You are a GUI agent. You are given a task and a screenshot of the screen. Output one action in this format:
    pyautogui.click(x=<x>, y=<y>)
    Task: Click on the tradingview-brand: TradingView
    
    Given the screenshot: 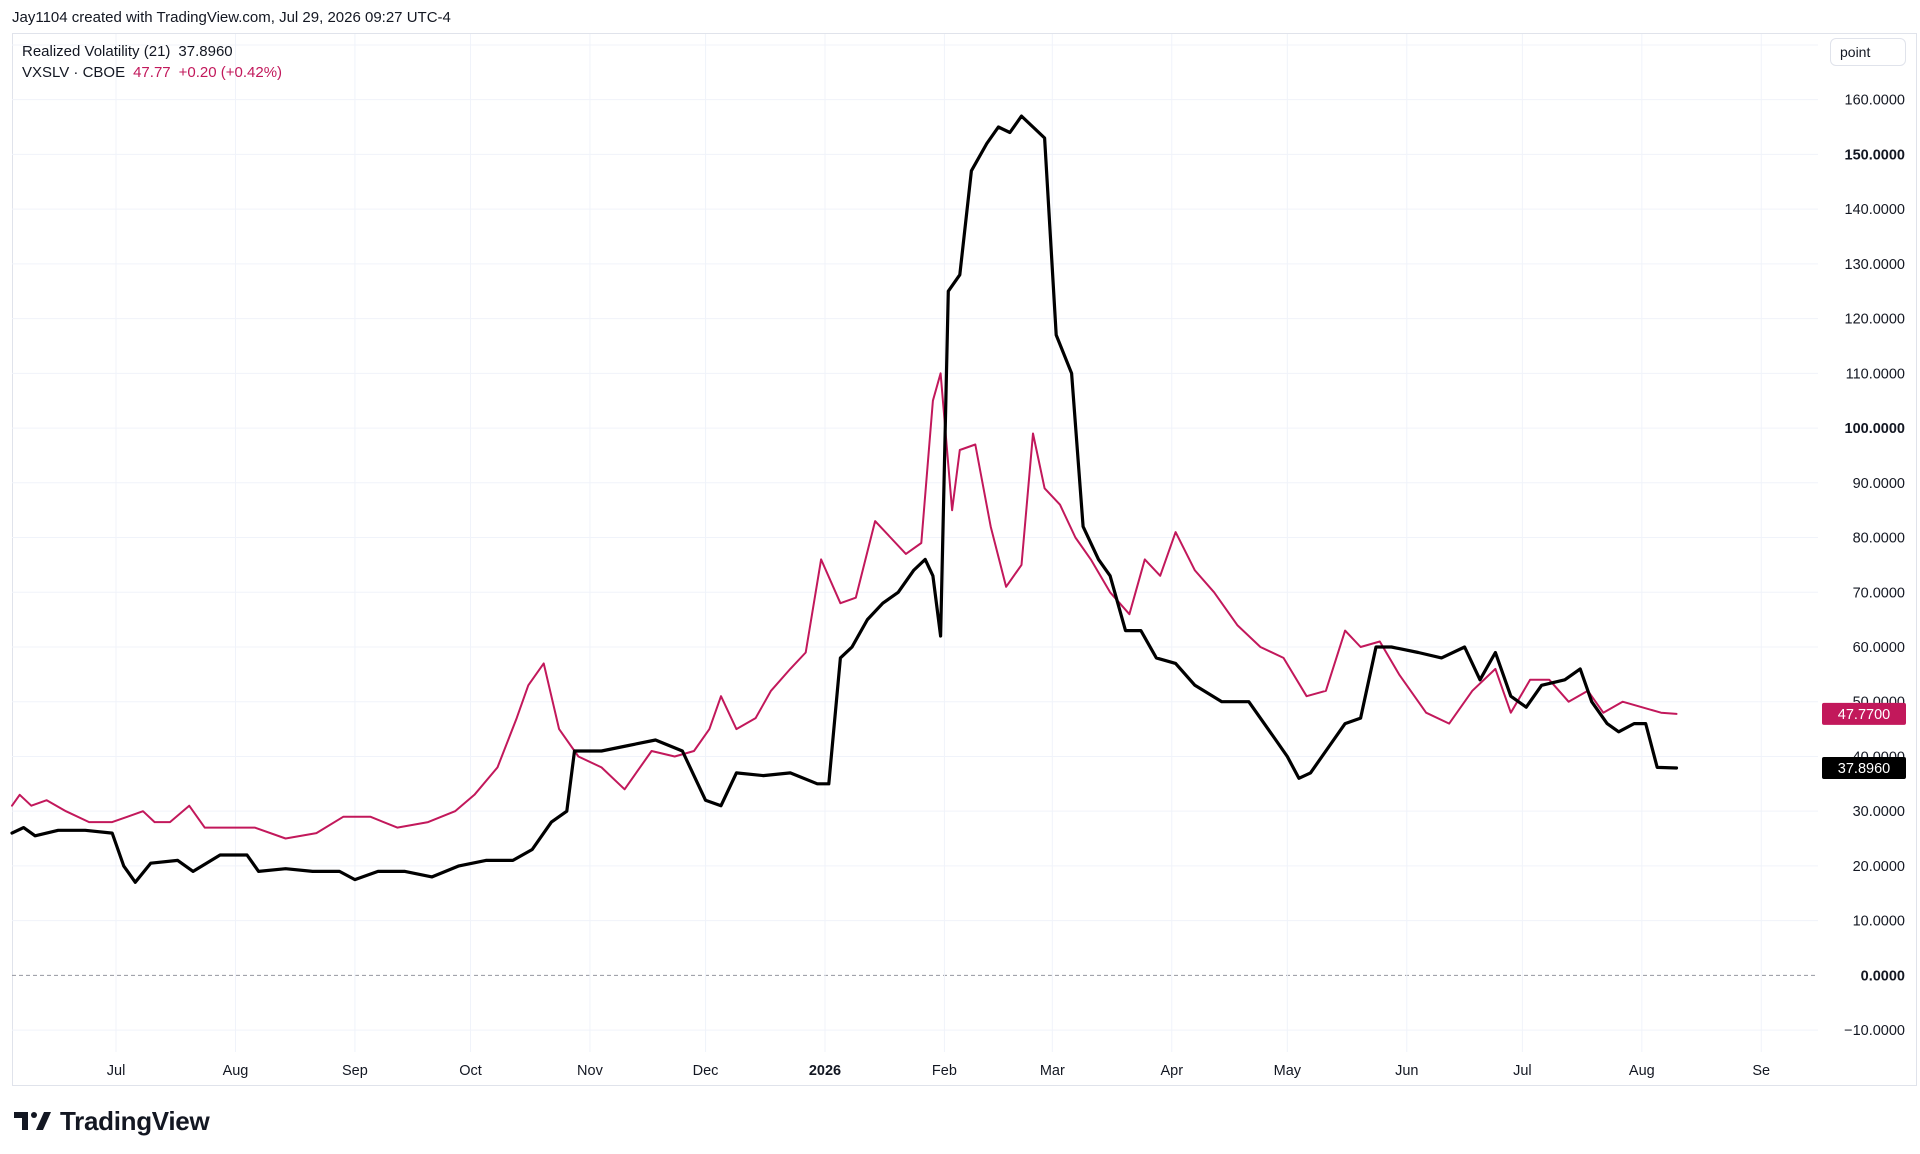 What is the action you would take?
    pyautogui.click(x=112, y=1120)
    